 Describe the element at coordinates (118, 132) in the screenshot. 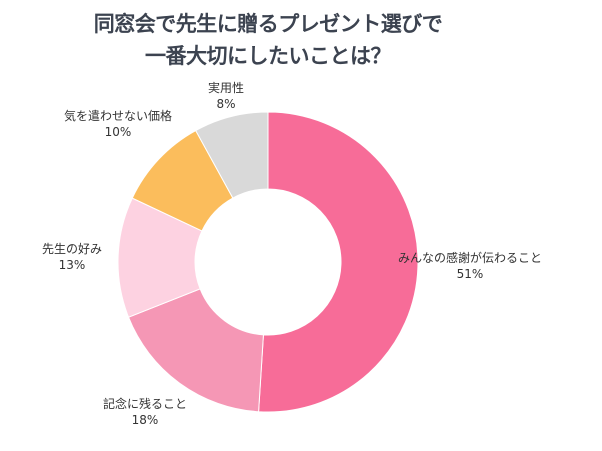

I see `slice-value-label: 10%` at that location.